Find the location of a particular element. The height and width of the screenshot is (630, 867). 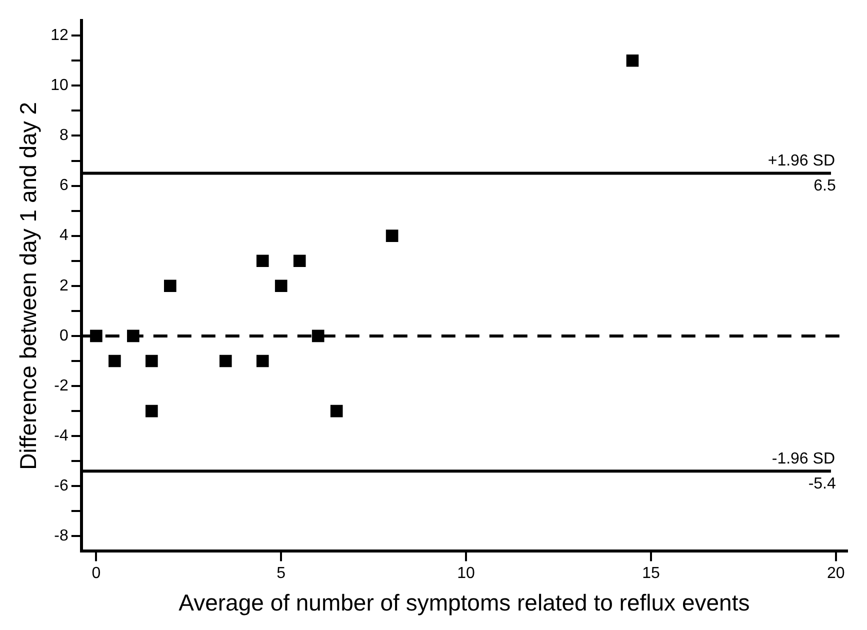

y-tick-label: -8 is located at coordinates (61, 536).